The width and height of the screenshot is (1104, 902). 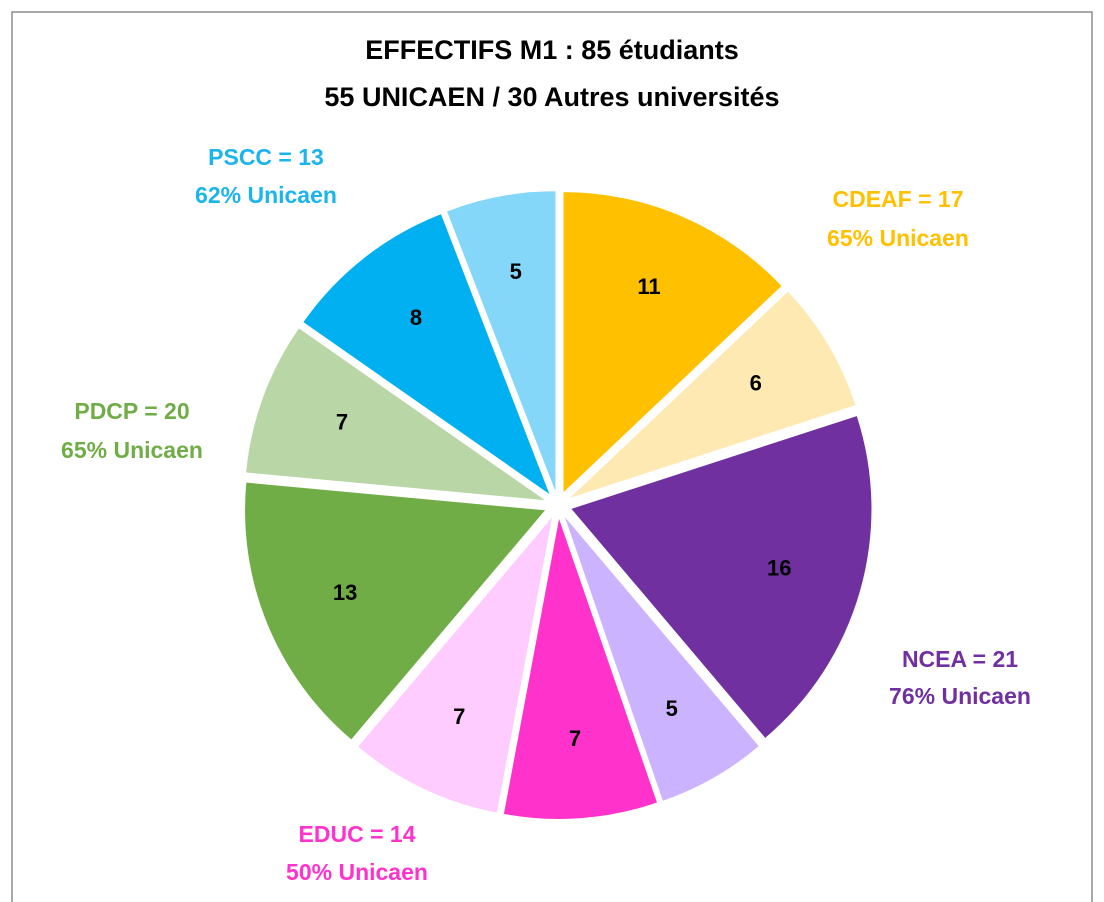 What do you see at coordinates (779, 567) in the screenshot?
I see `slice-label: 16` at bounding box center [779, 567].